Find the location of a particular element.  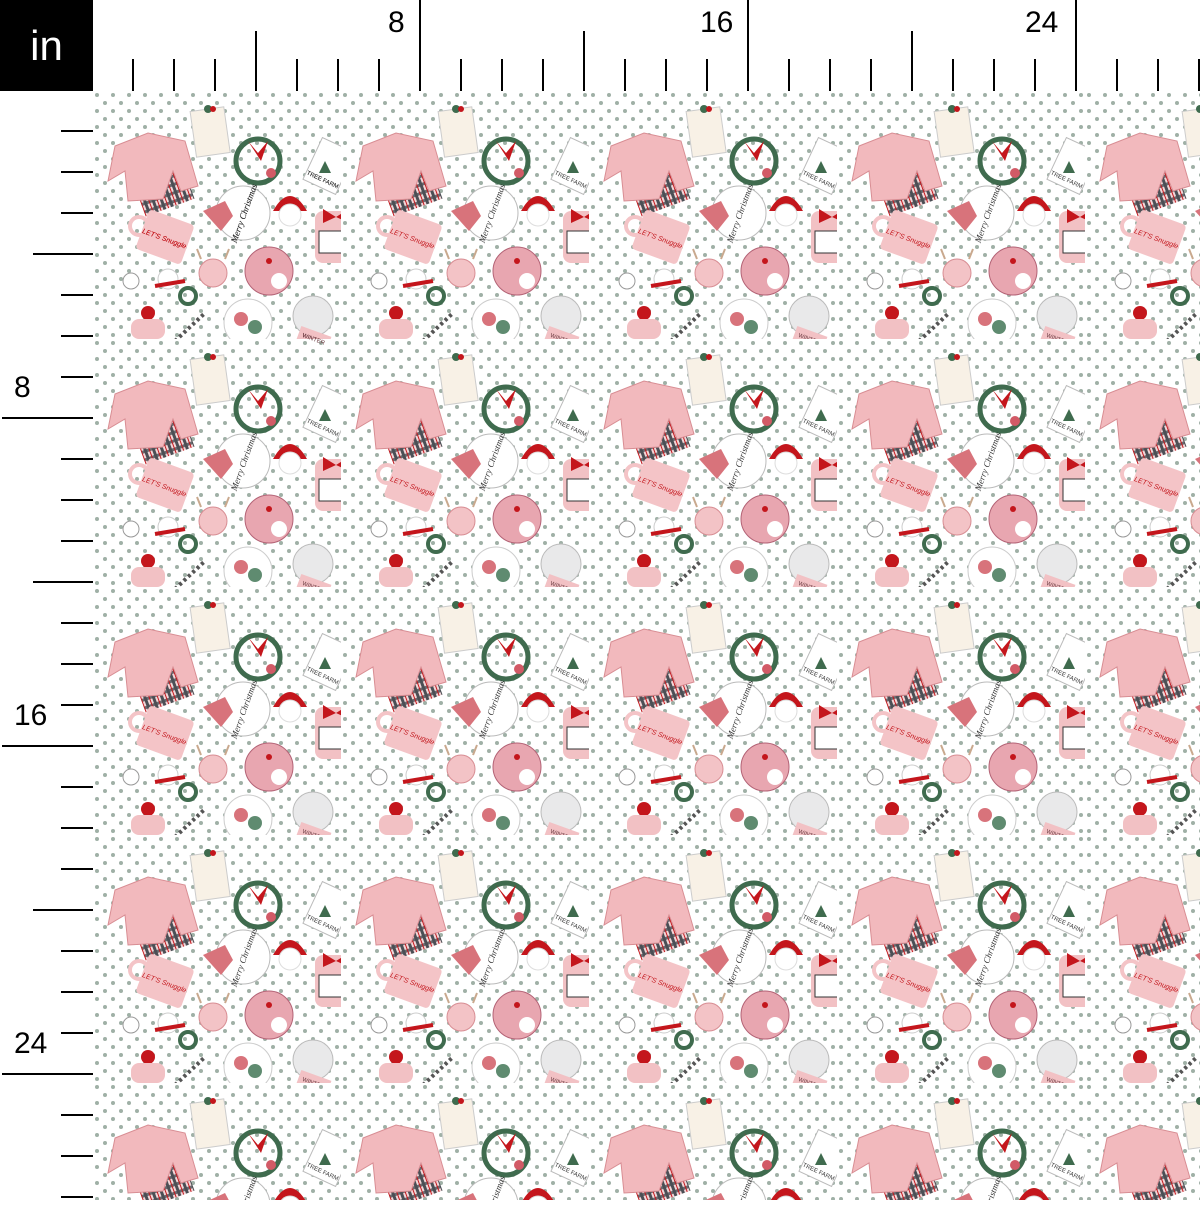

left-label-8: 8 is located at coordinates (22, 387).